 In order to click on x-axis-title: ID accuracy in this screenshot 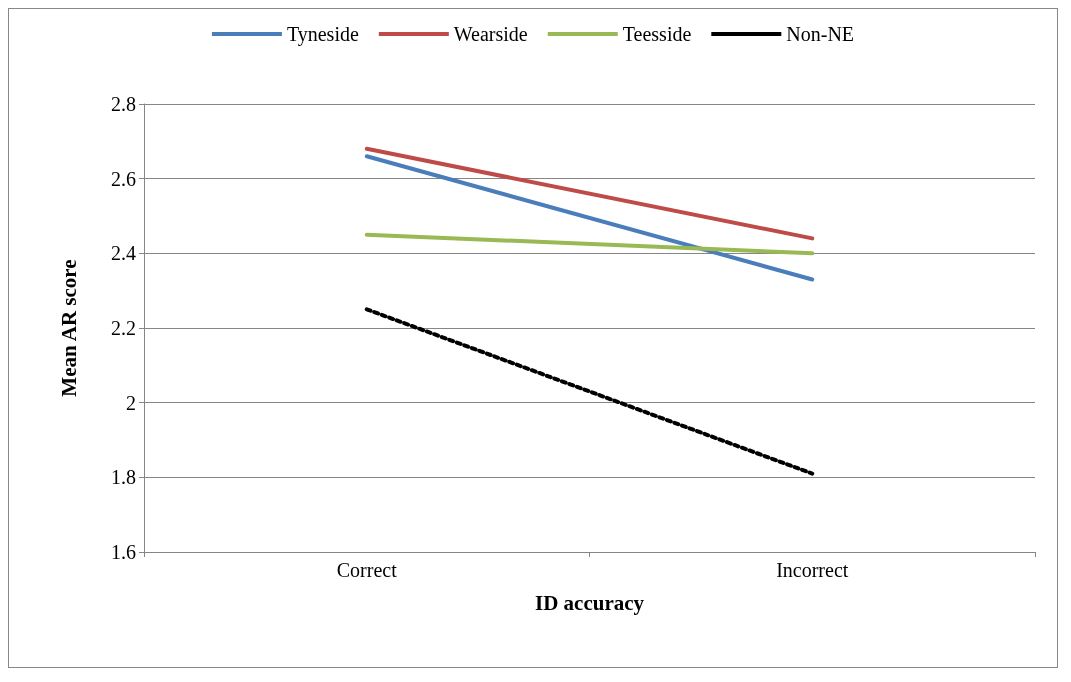, I will do `click(589, 602)`.